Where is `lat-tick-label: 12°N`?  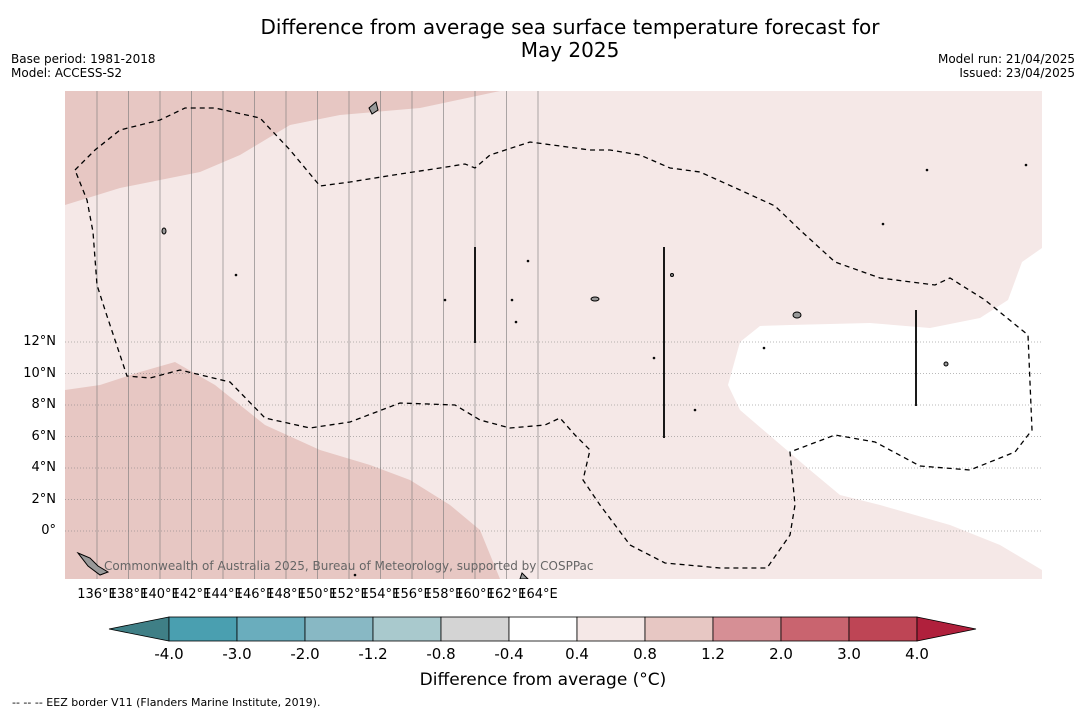
lat-tick-label: 12°N is located at coordinates (39, 341).